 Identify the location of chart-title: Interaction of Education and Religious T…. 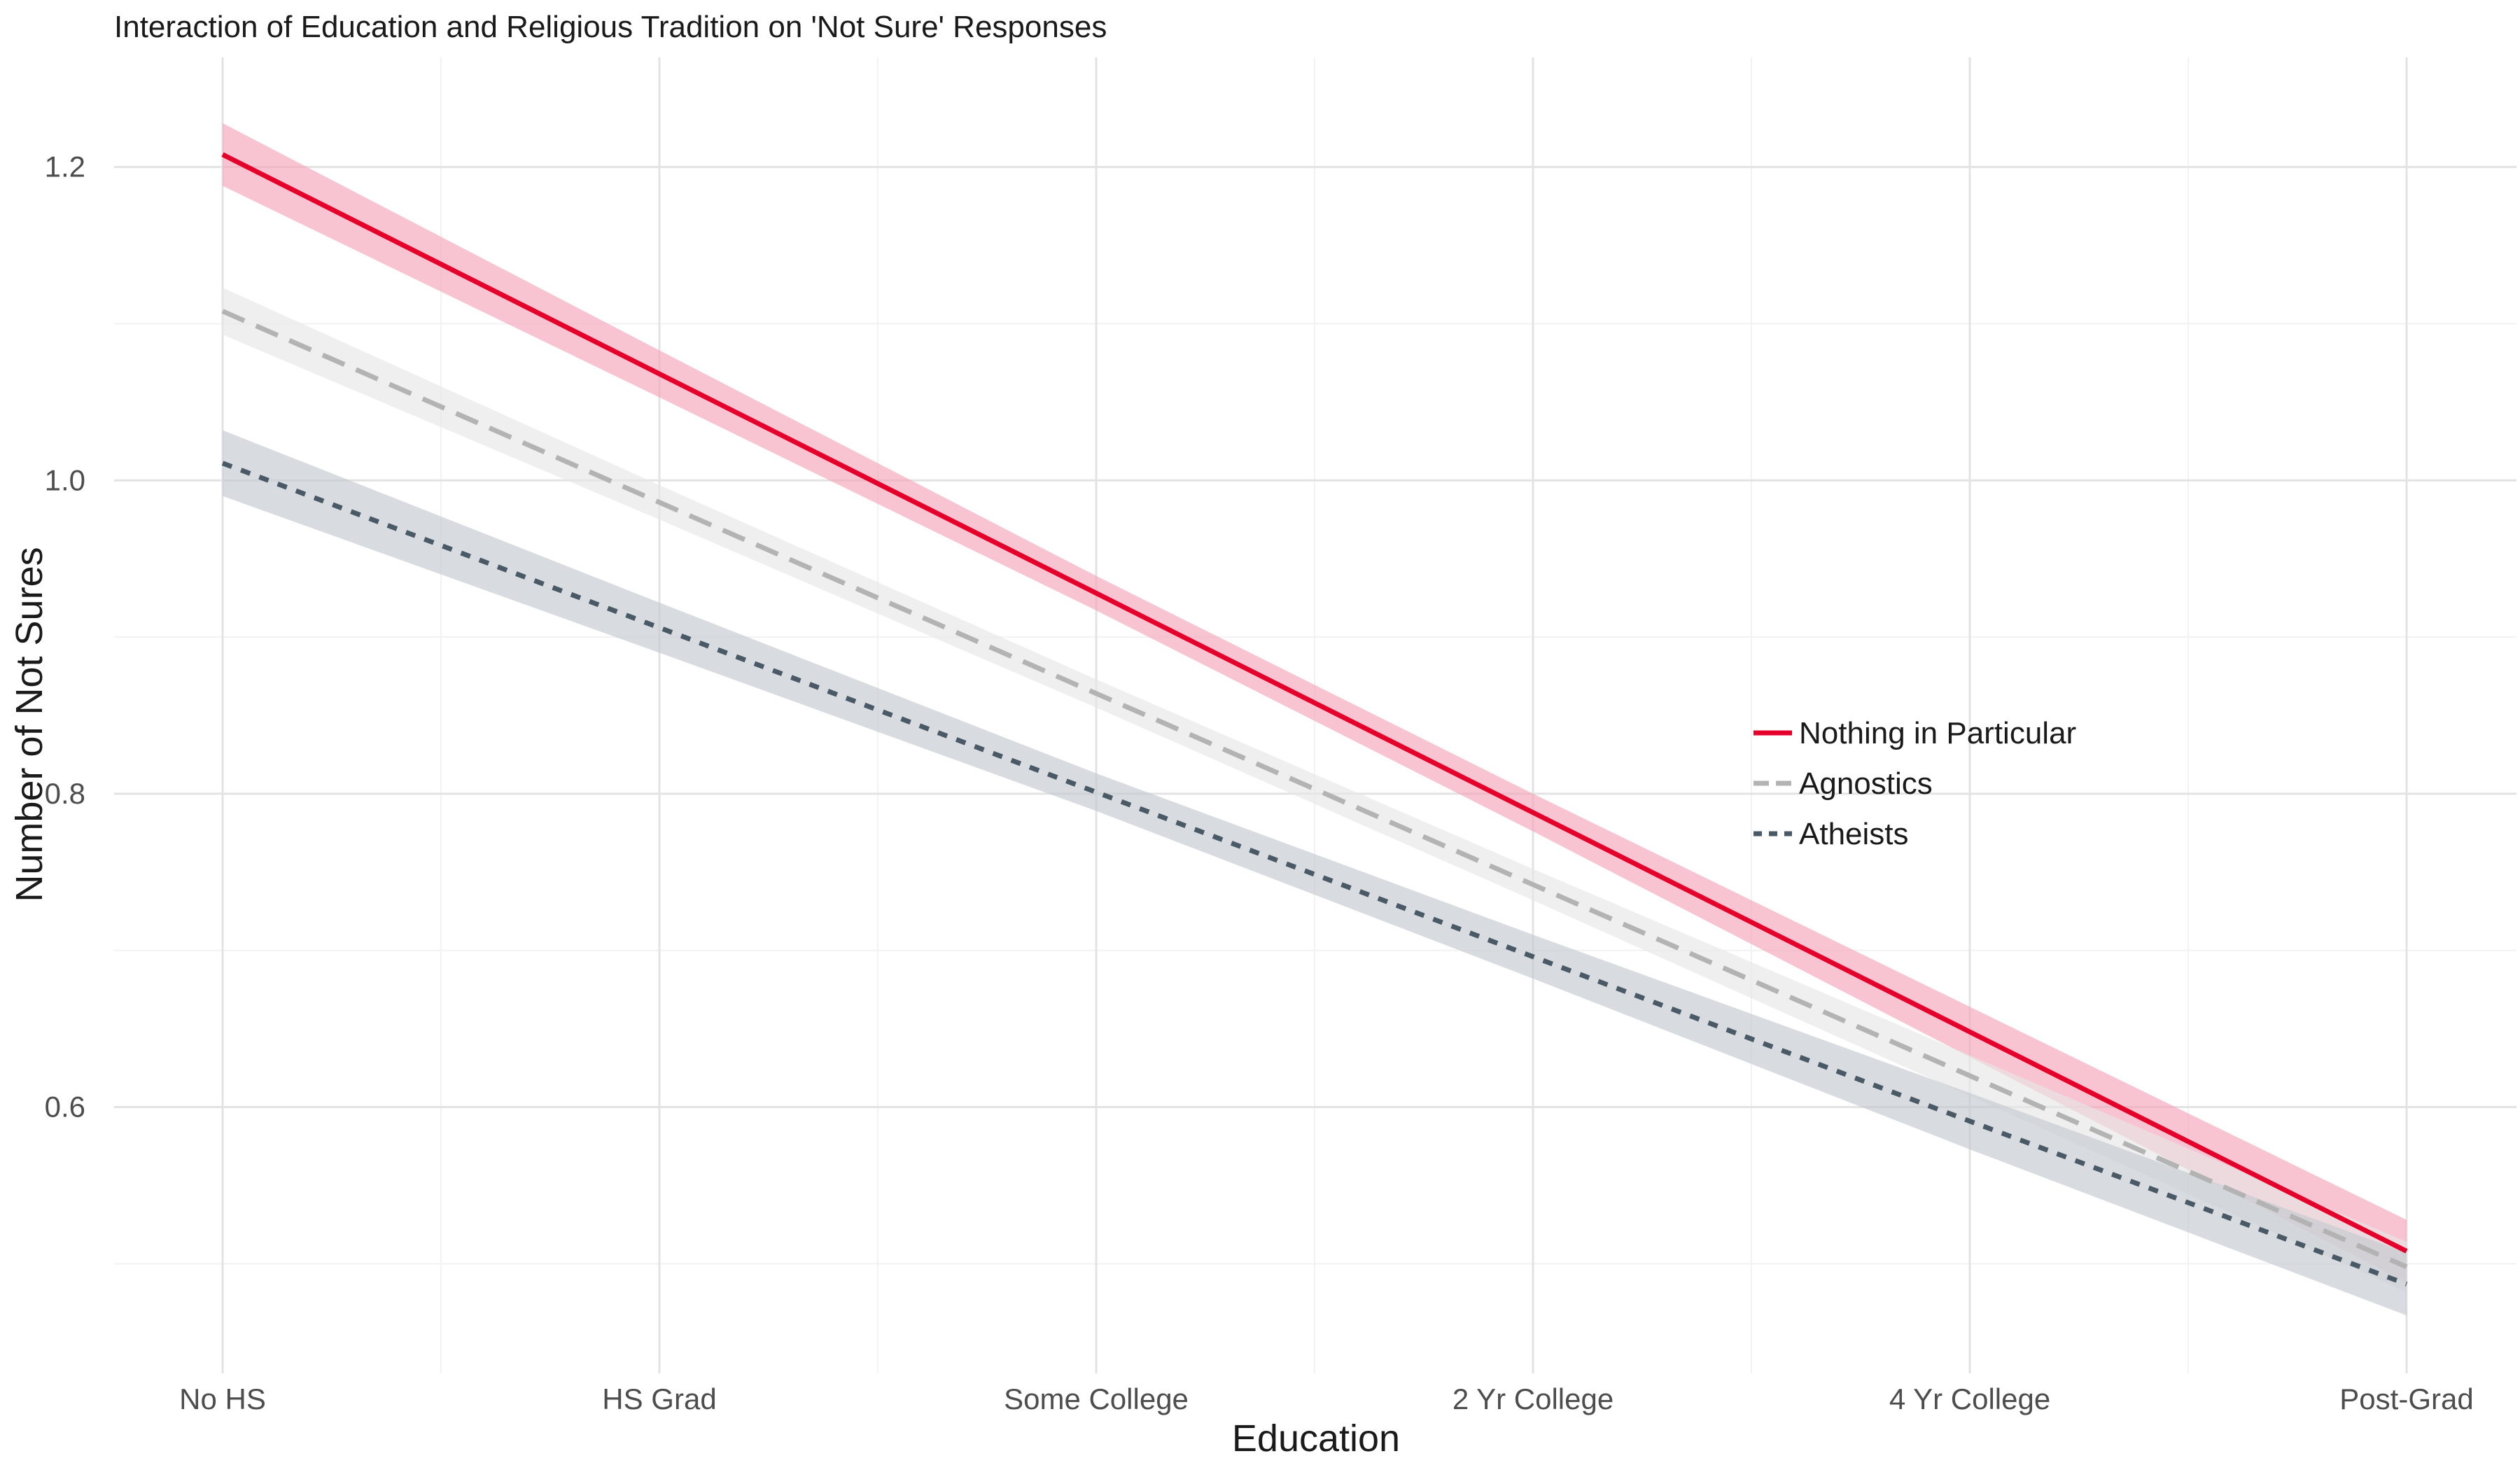
(610, 27).